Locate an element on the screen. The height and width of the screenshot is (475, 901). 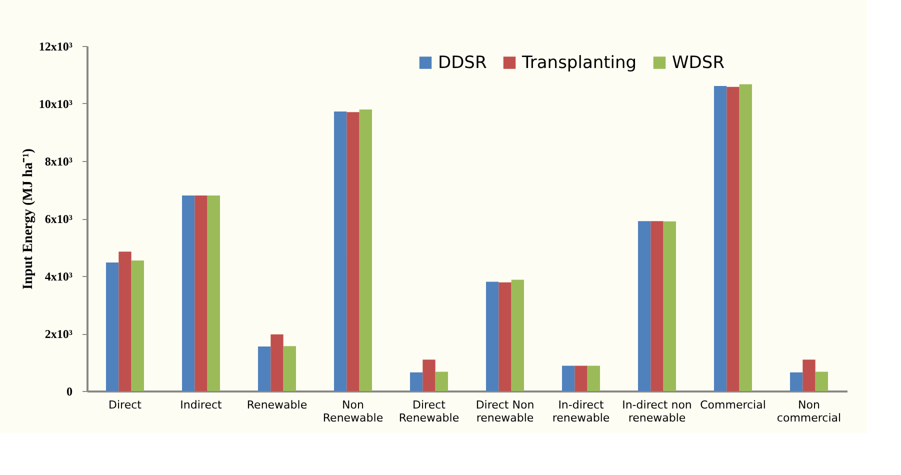
x-tick-label: Non Renewable is located at coordinates (353, 411).